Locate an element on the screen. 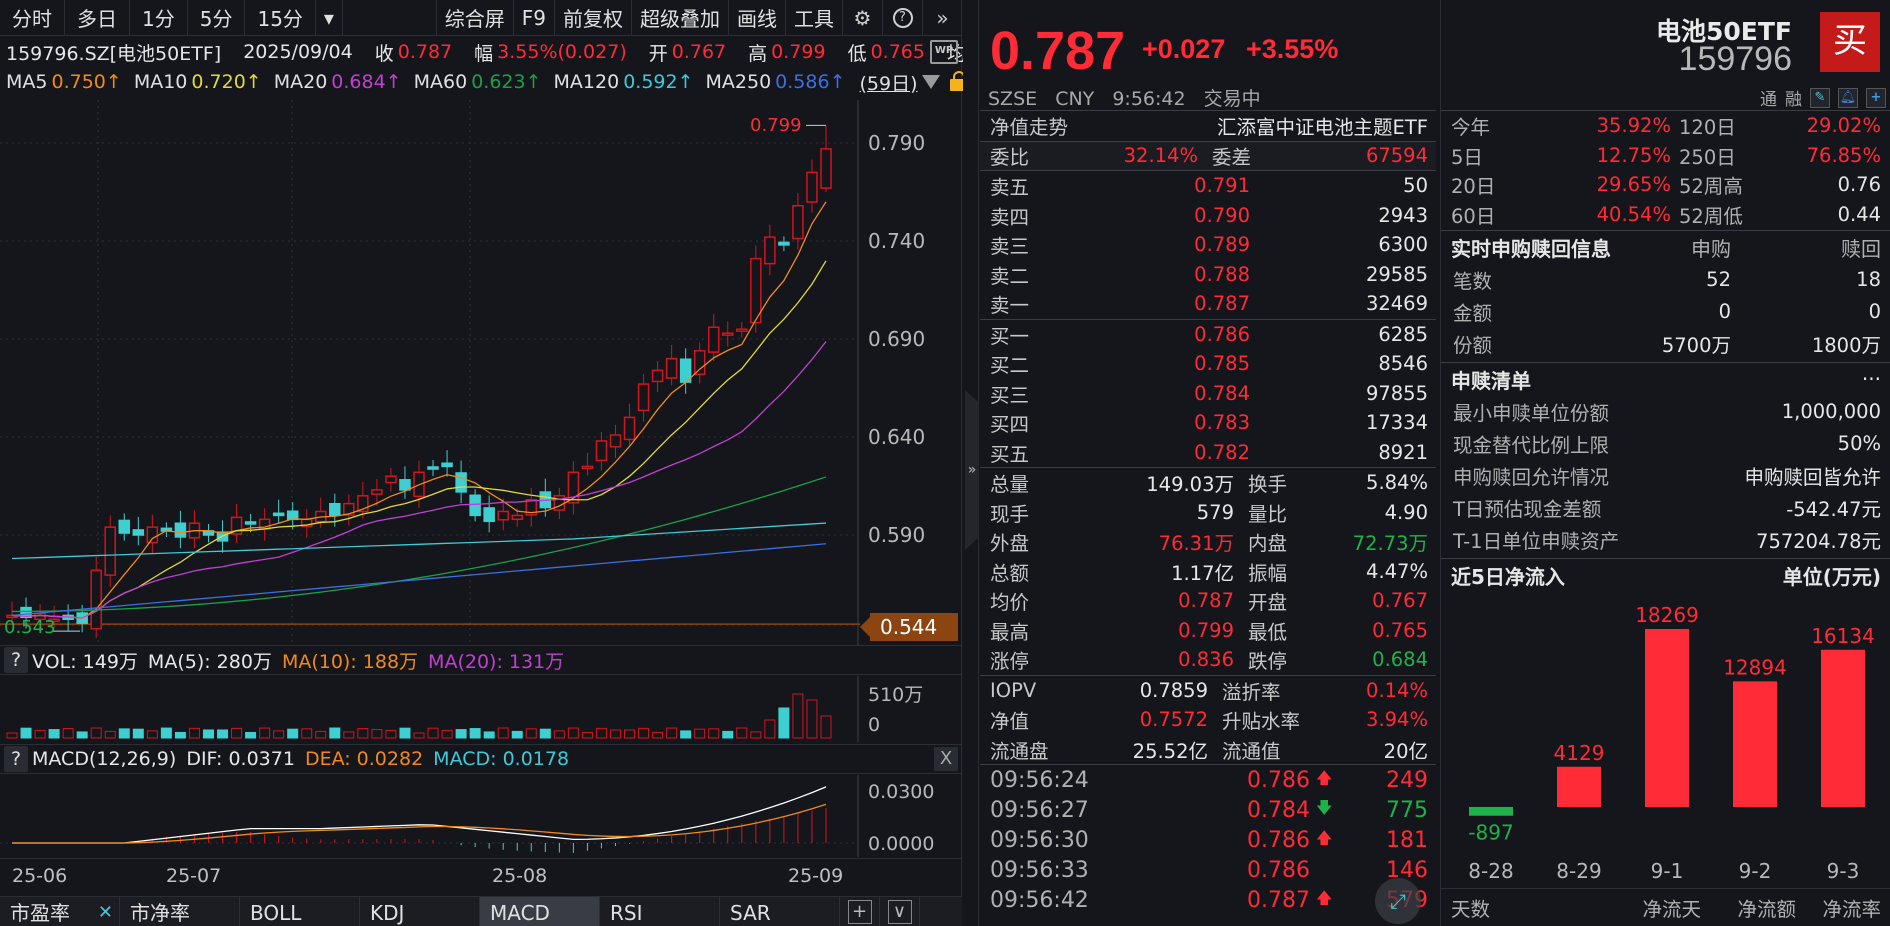 The height and width of the screenshot is (926, 1890). nav-trend-row: 净值走势 汇添富中证电池主题ETF is located at coordinates (1208, 126).